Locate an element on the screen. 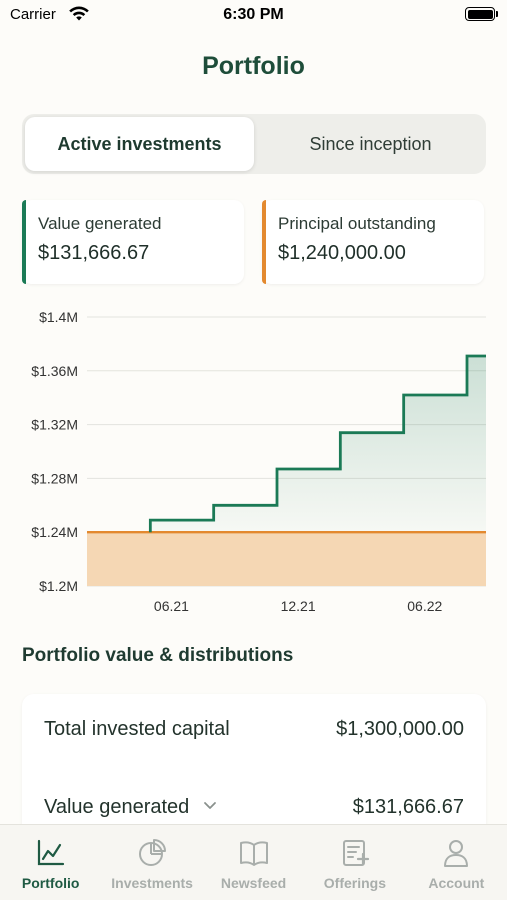  y-tick-label: $1.32M is located at coordinates (54, 425).